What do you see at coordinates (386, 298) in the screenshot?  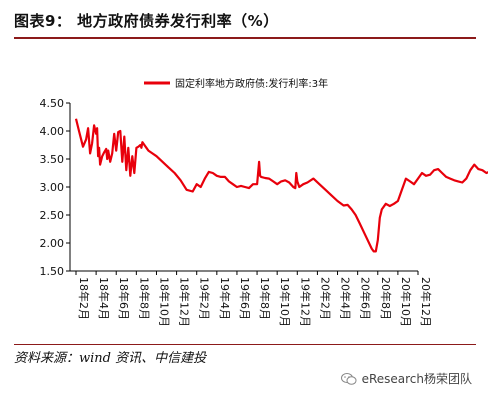 I see `x-tick-label: 20年8月` at bounding box center [386, 298].